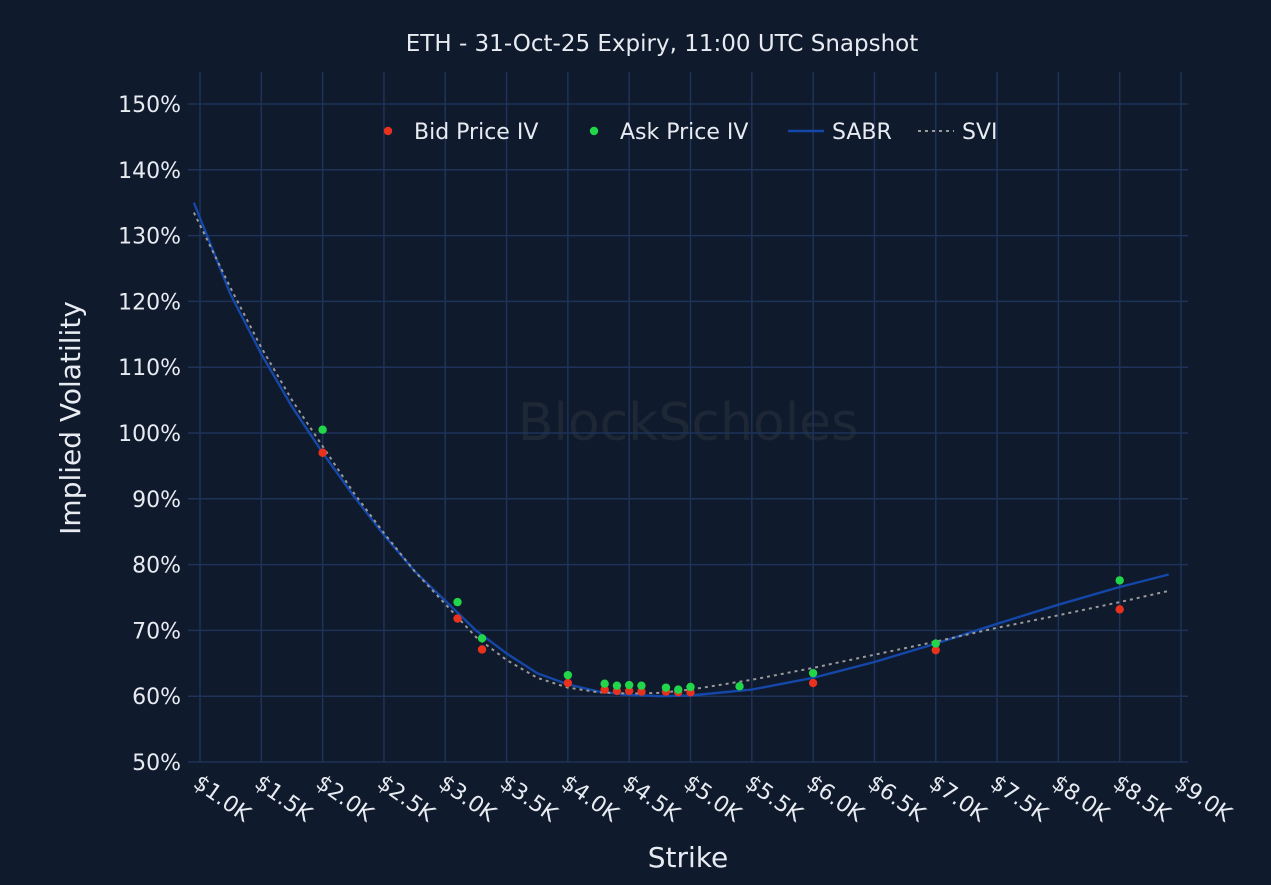 The width and height of the screenshot is (1271, 885). Describe the element at coordinates (149, 105) in the screenshot. I see `y-tick-label: 150%` at that location.